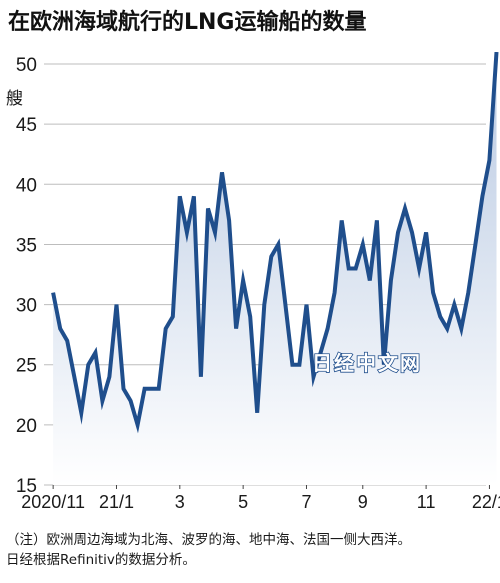 This screenshot has width=500, height=583. Describe the element at coordinates (306, 502) in the screenshot. I see `x-tick-label-4: 7` at that location.